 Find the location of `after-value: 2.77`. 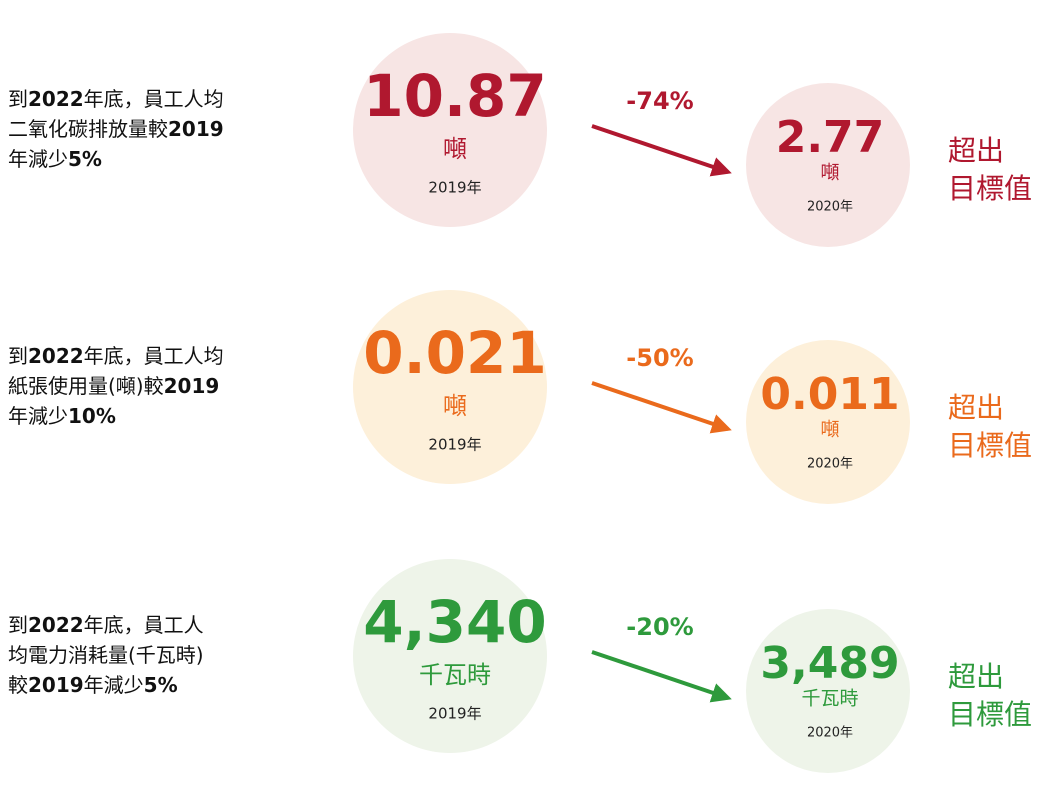

after-value: 2.77 is located at coordinates (830, 137).